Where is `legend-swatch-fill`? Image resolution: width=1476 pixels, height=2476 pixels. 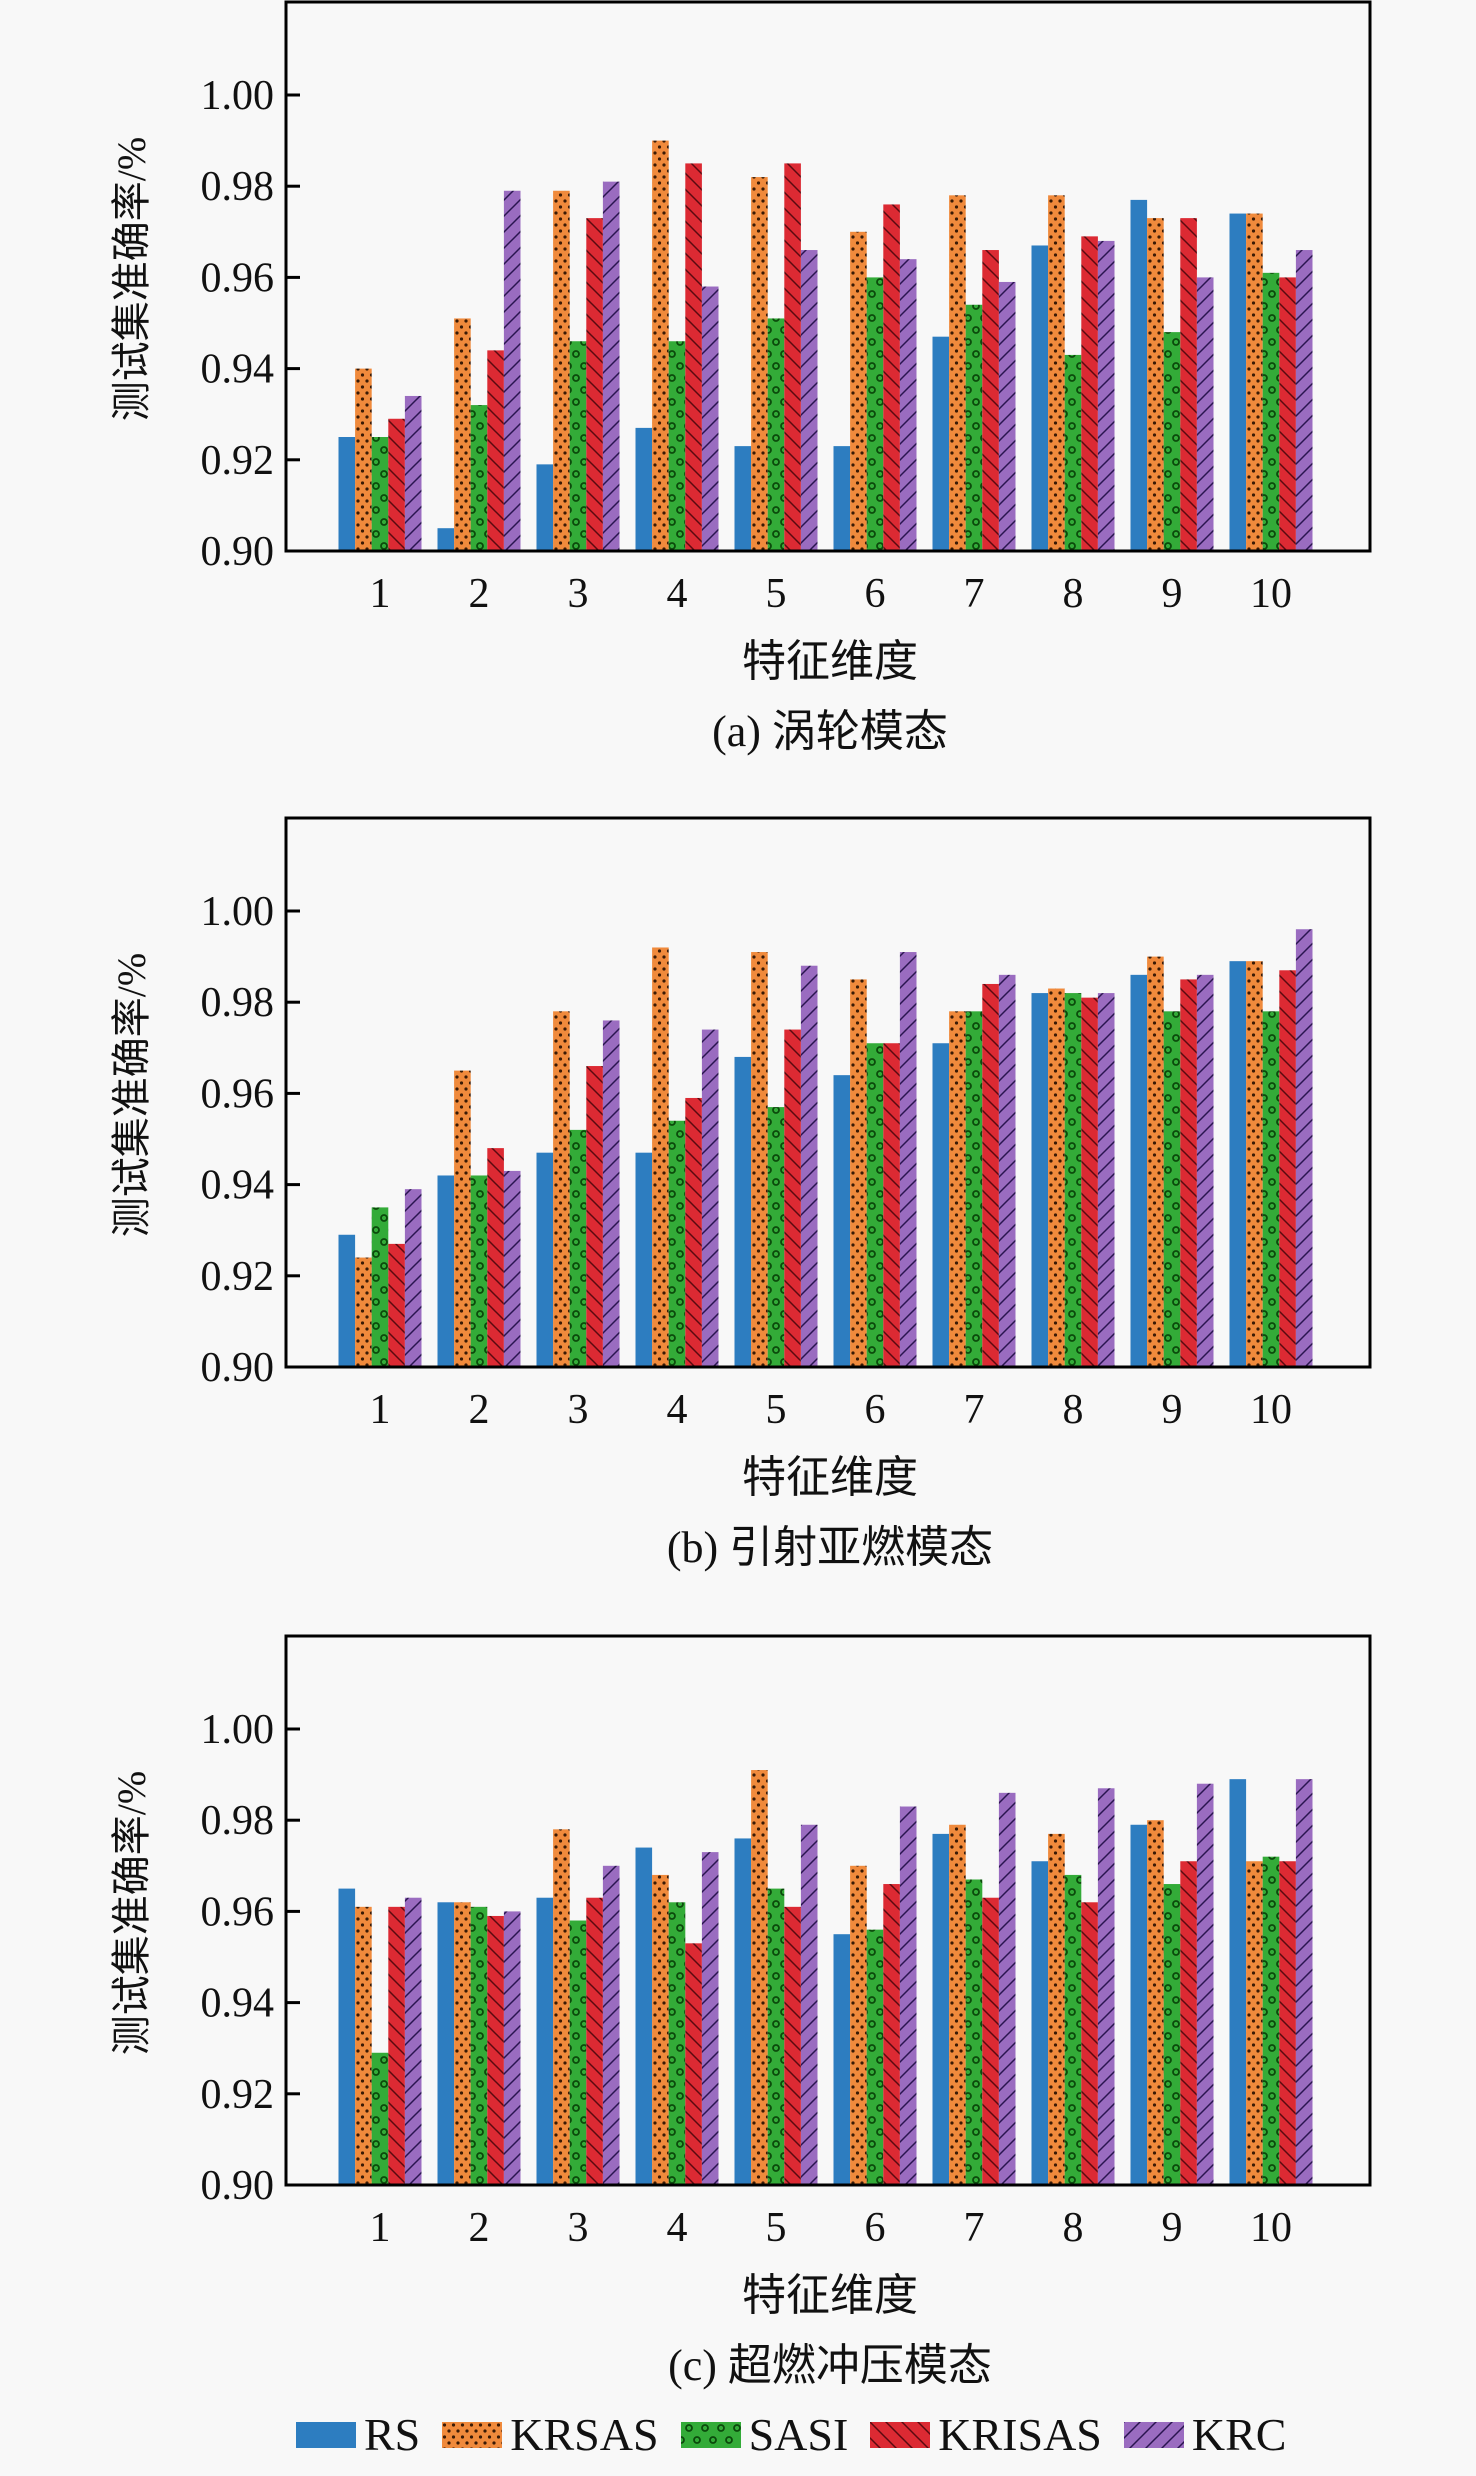
legend-swatch-fill is located at coordinates (1153, 2435).